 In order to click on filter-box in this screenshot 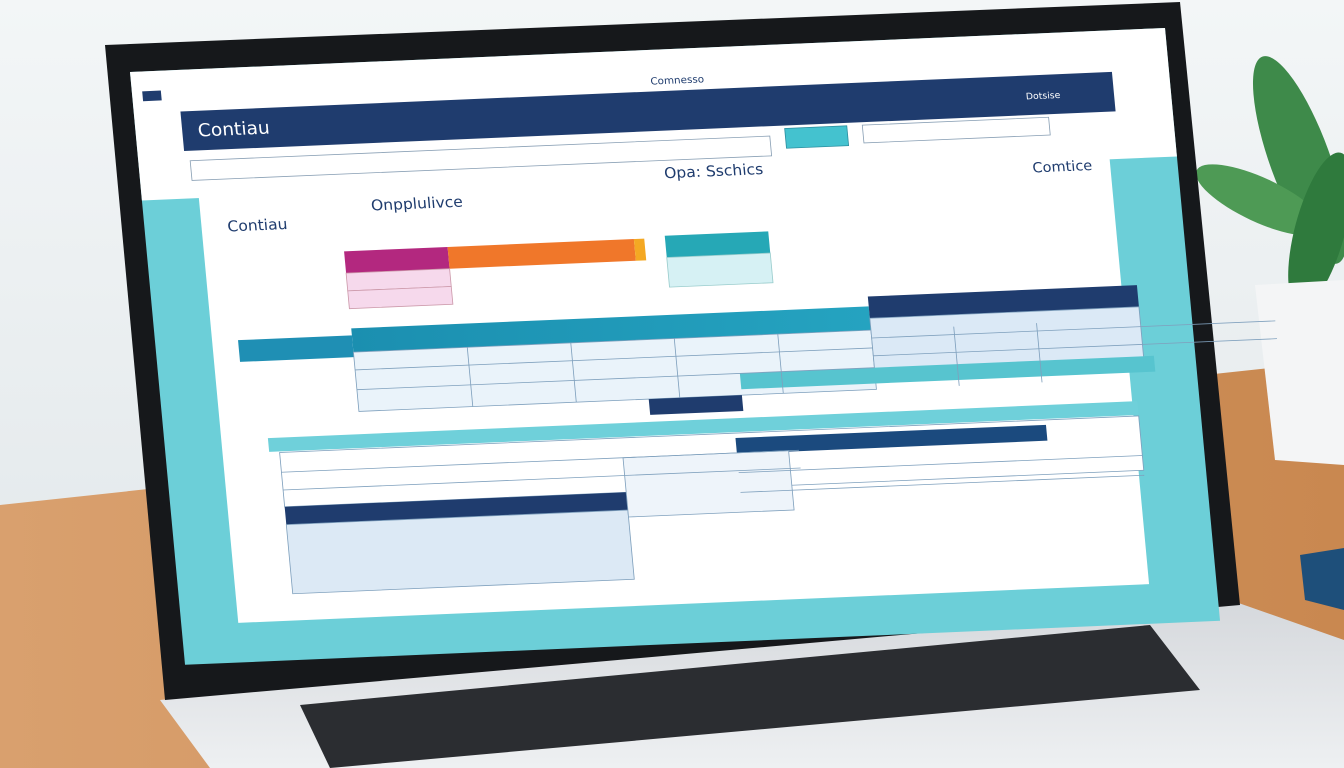, I will do `click(956, 130)`.